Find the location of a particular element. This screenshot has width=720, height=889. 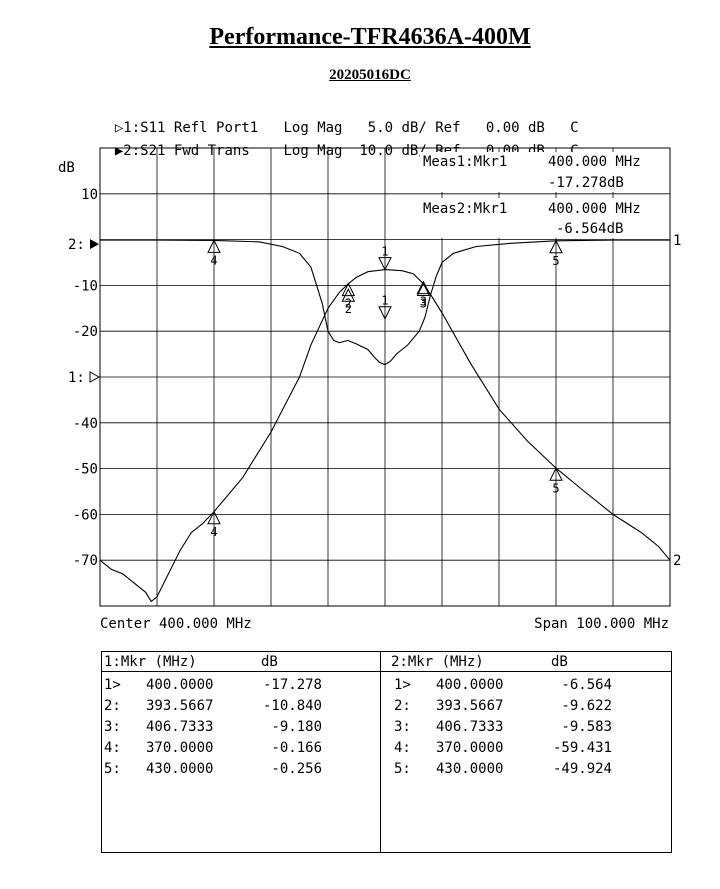

marker-number: 1 is located at coordinates (384, 301).